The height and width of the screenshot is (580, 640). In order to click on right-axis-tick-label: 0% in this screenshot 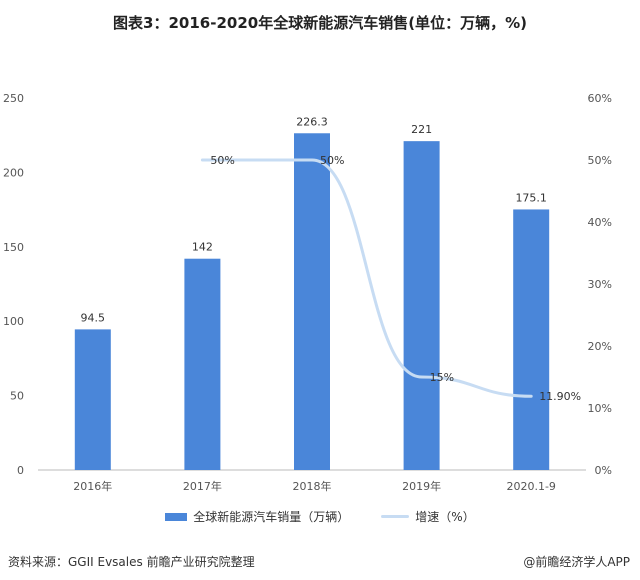, I will do `click(603, 470)`.